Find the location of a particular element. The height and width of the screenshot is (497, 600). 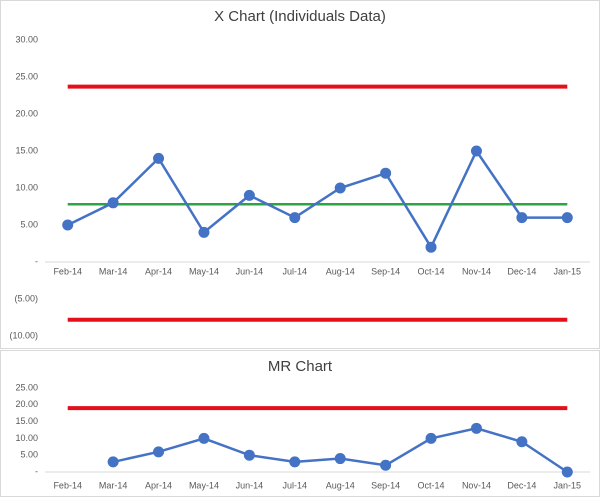

chart-title: MR Chart is located at coordinates (300, 366).